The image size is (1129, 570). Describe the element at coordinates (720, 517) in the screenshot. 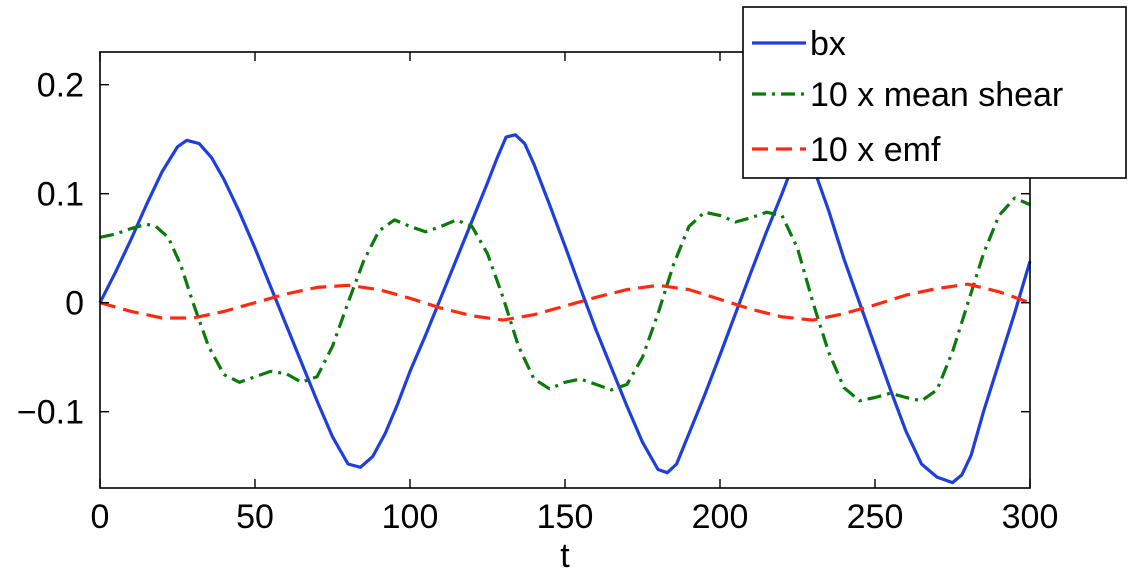

I see `x-tick-label: 200` at that location.